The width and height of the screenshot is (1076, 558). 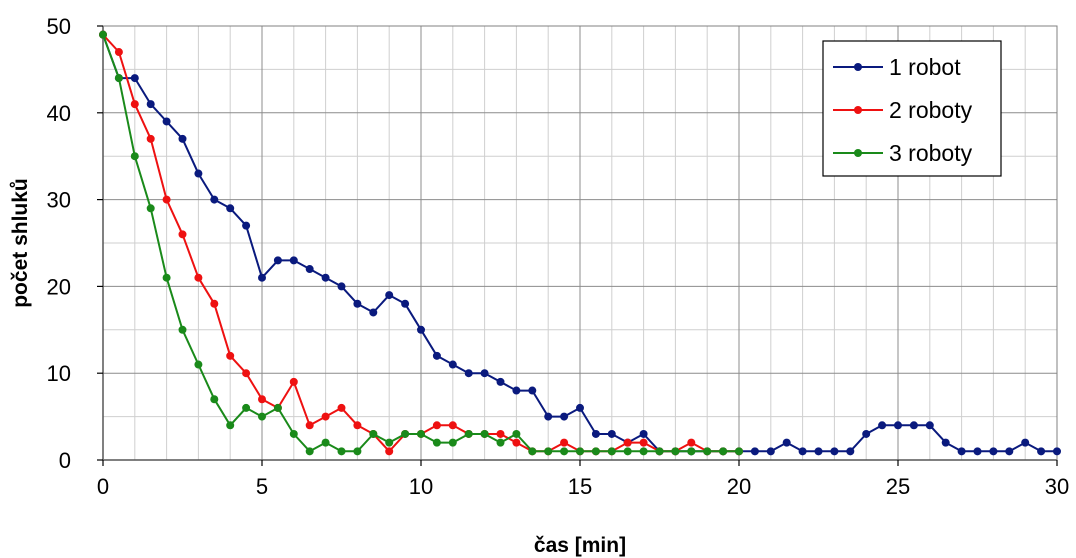 What do you see at coordinates (903, 110) in the screenshot?
I see `legend-item: 2 roboty` at bounding box center [903, 110].